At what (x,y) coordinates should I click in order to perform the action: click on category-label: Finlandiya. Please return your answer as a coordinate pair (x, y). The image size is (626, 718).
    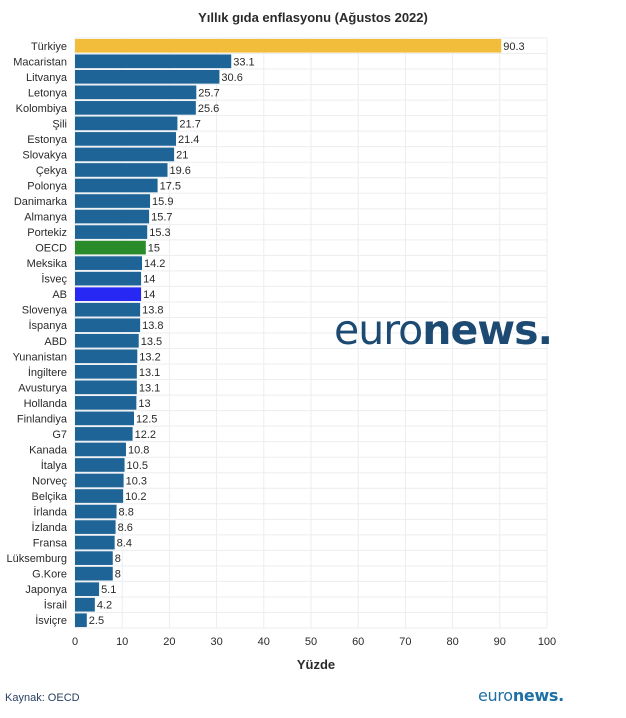
    Looking at the image, I should click on (42, 419).